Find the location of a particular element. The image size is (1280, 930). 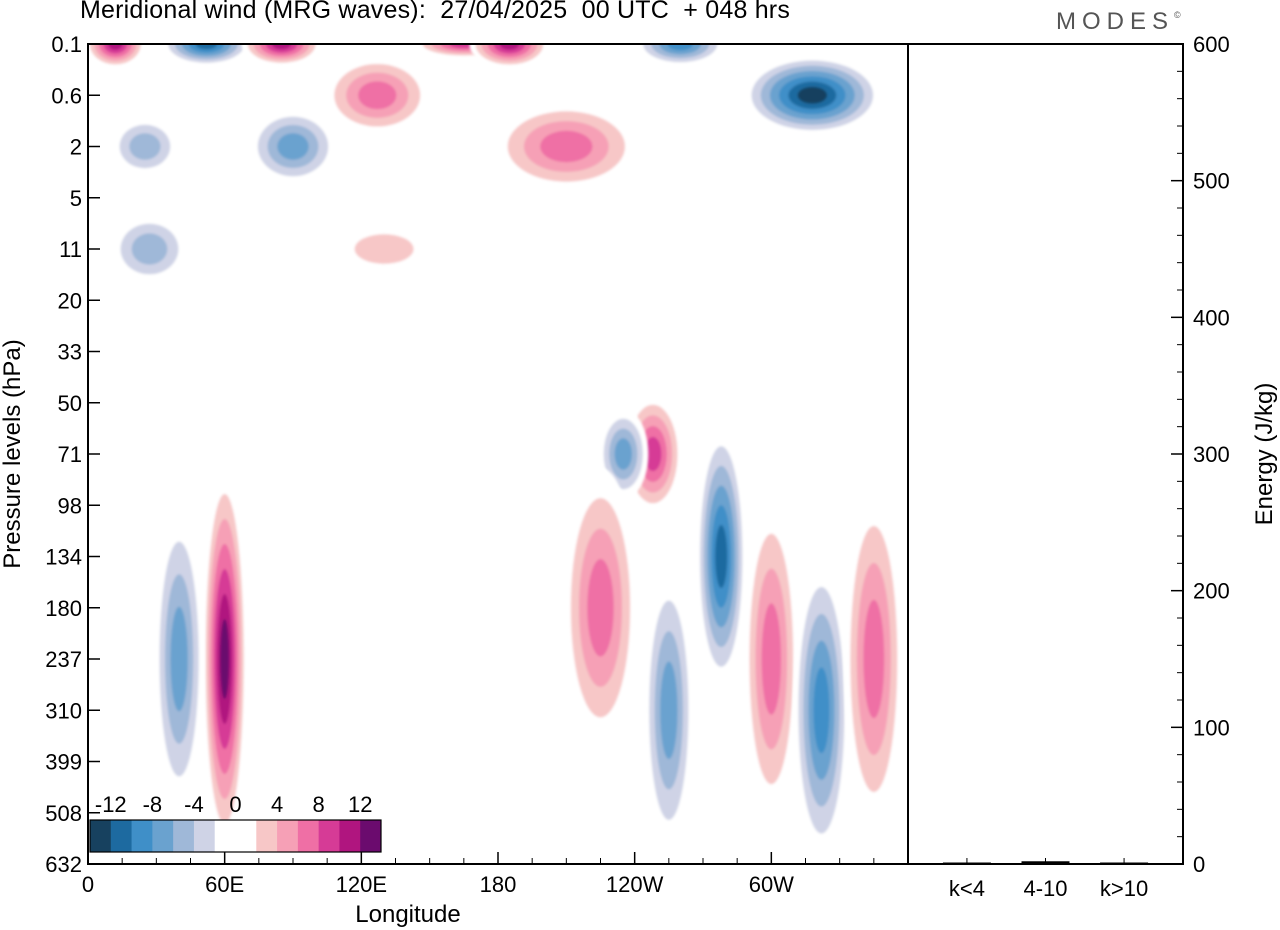

logo-mark: © is located at coordinates (1177, 15).